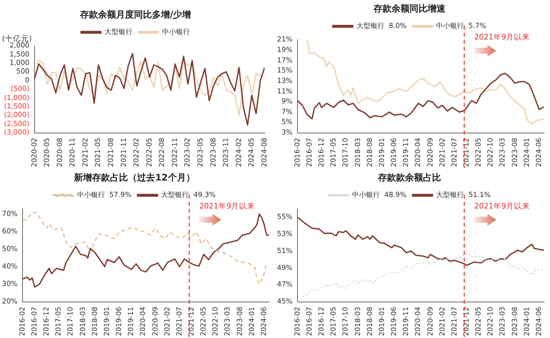 The image size is (550, 338). Describe the element at coordinates (134, 178) in the screenshot. I see `chart-title: 新增存款占比（过去12个月）` at that location.